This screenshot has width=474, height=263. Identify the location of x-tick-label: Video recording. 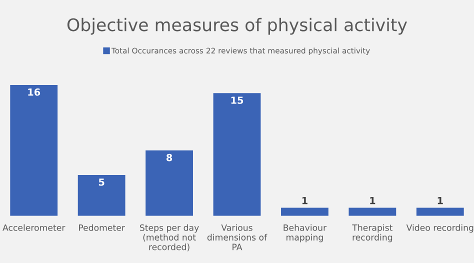
(440, 228).